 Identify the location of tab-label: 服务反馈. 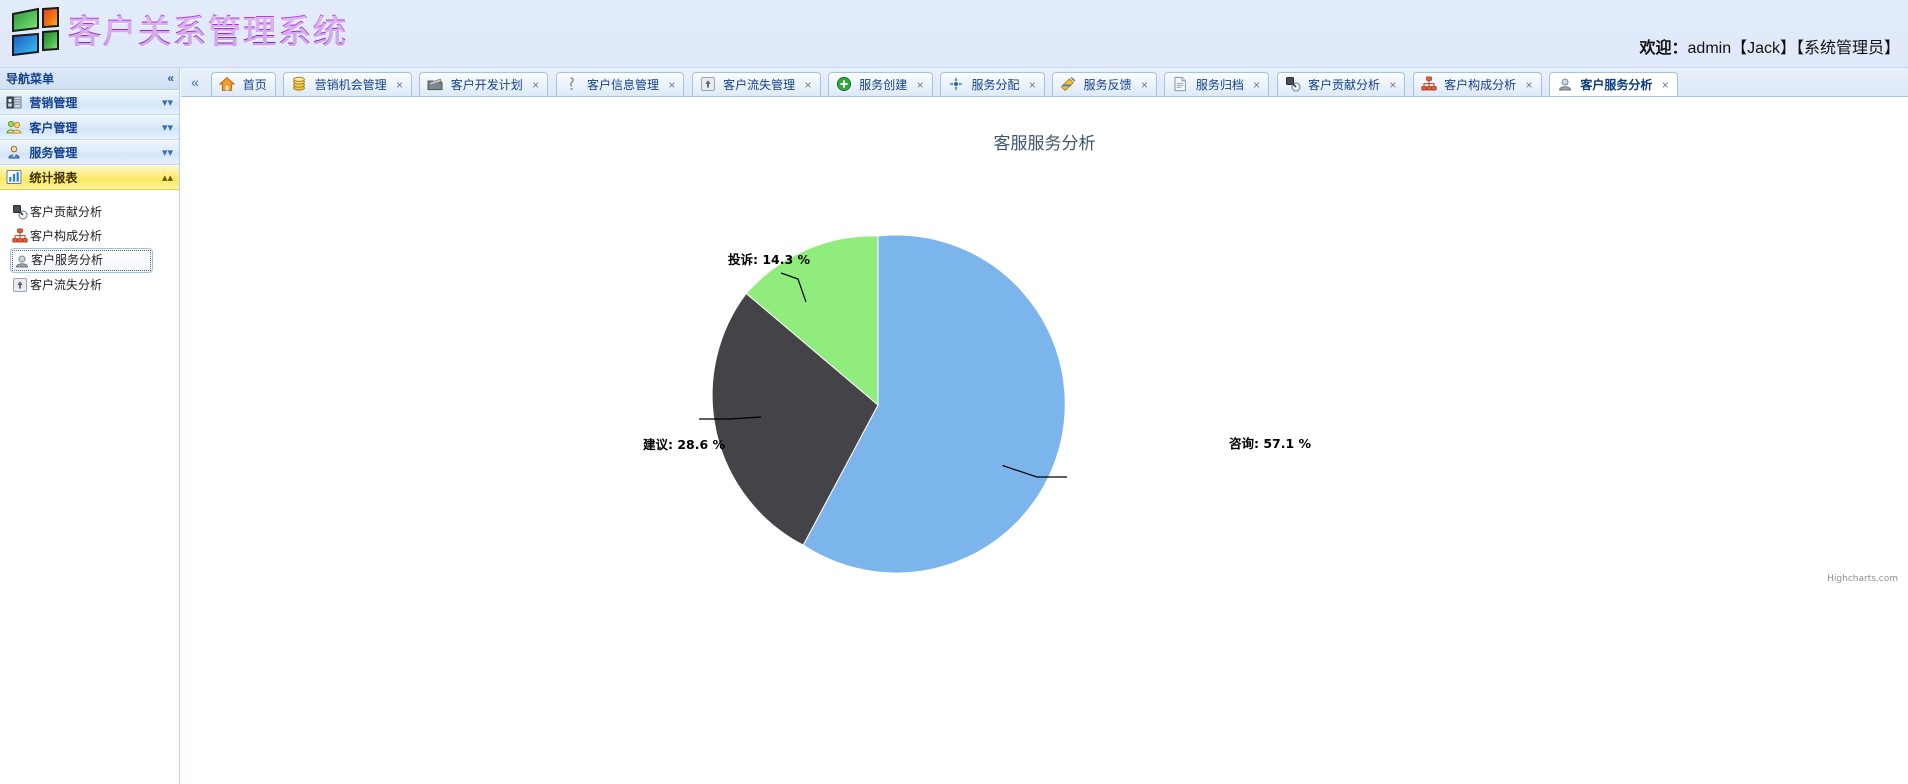
(1107, 85).